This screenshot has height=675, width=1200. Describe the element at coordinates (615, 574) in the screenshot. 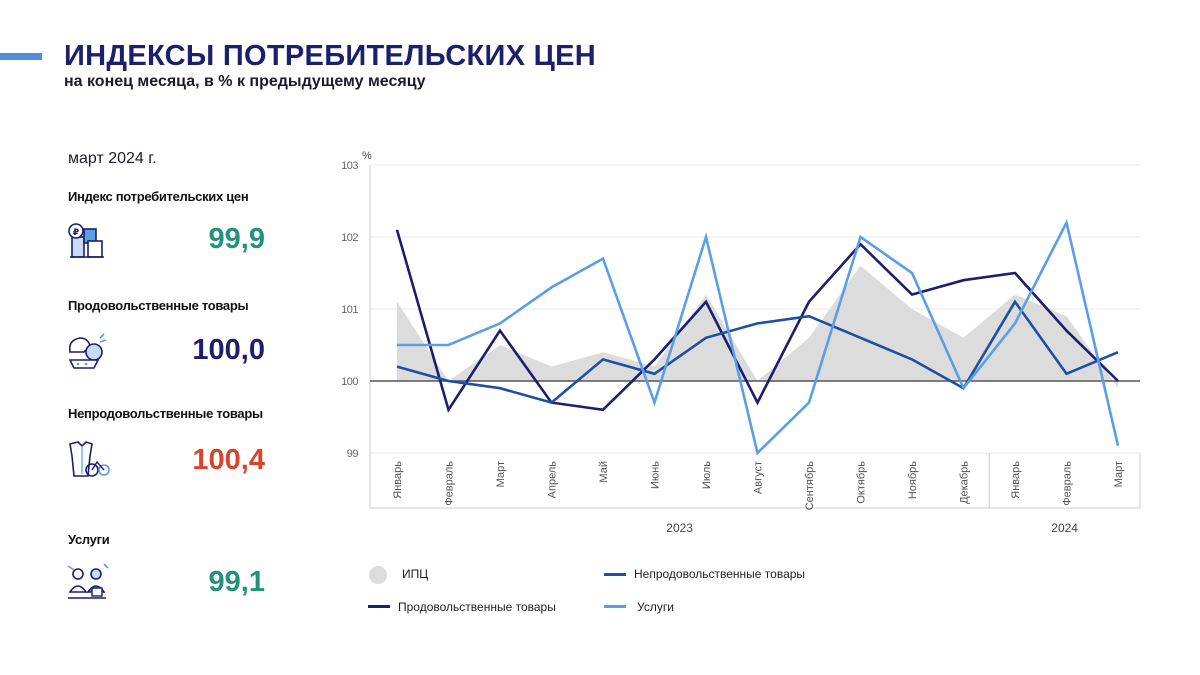

I see `legend-nonfood-swatch` at that location.